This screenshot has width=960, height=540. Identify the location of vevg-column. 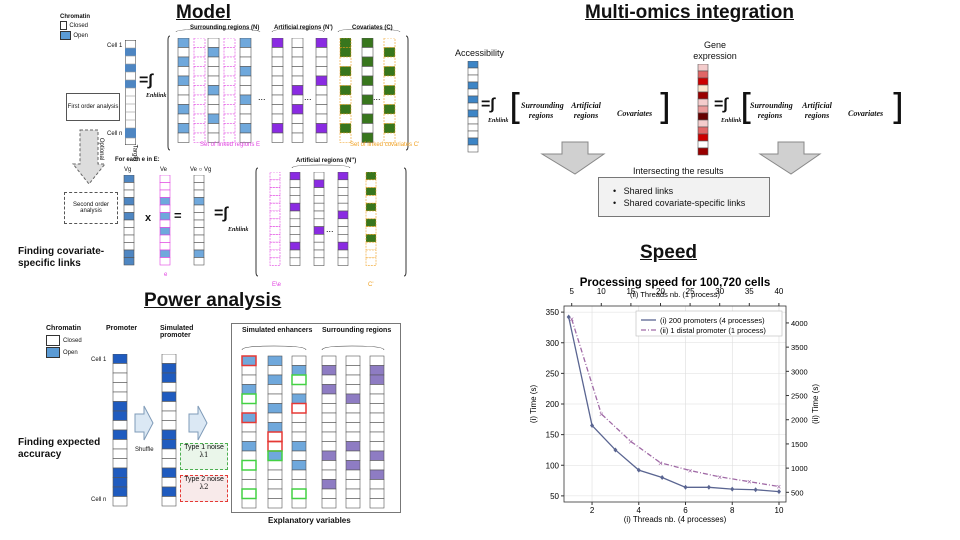
(199, 220).